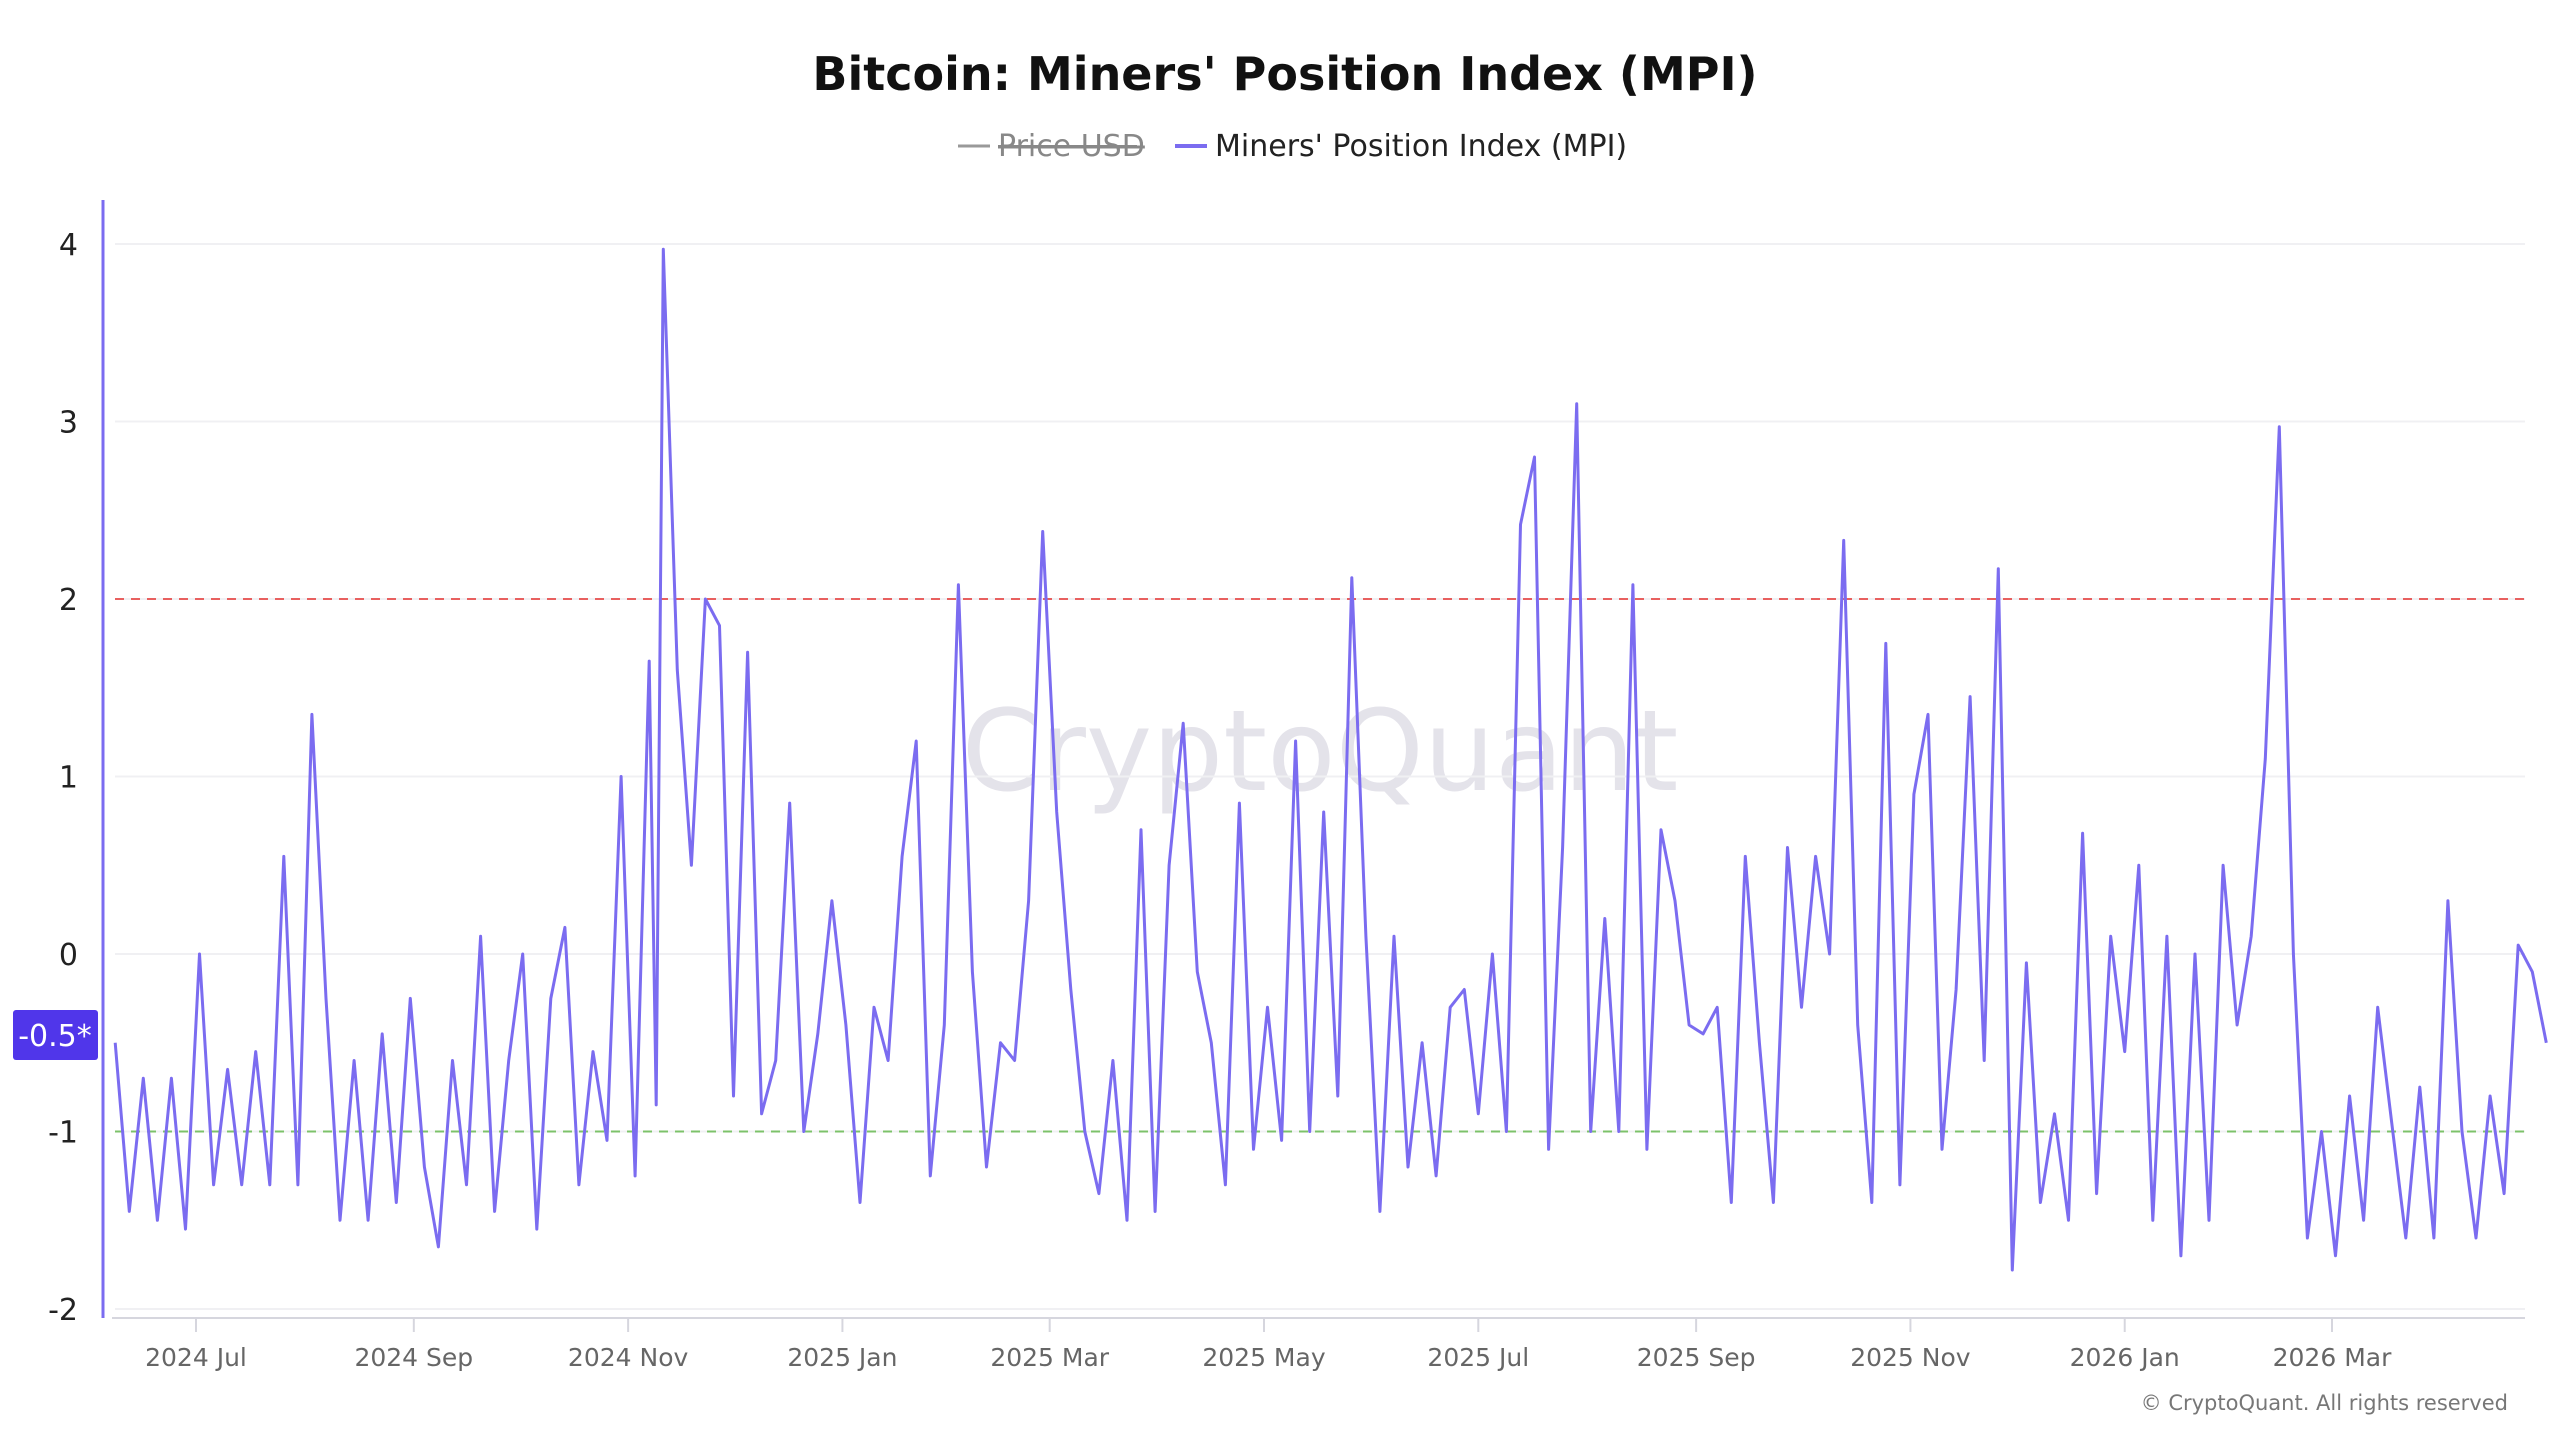 This screenshot has height=1440, width=2560. I want to click on watermark: CryptoQuant, so click(1320, 752).